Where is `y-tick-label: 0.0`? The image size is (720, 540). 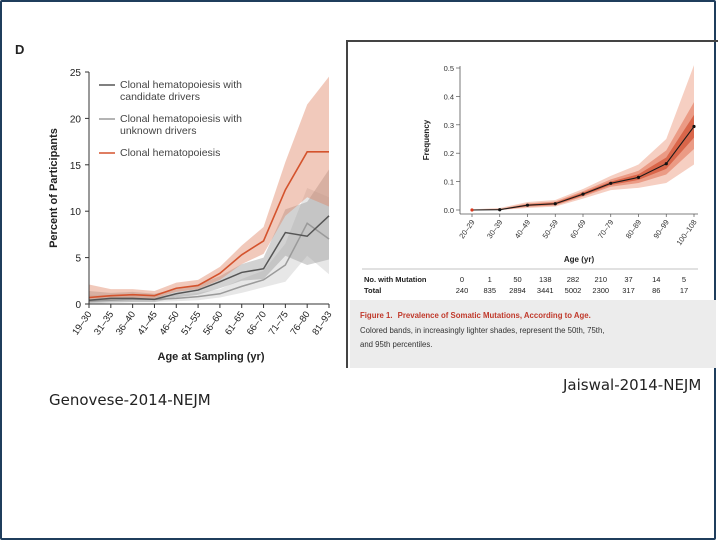 y-tick-label: 0.0 is located at coordinates (449, 210).